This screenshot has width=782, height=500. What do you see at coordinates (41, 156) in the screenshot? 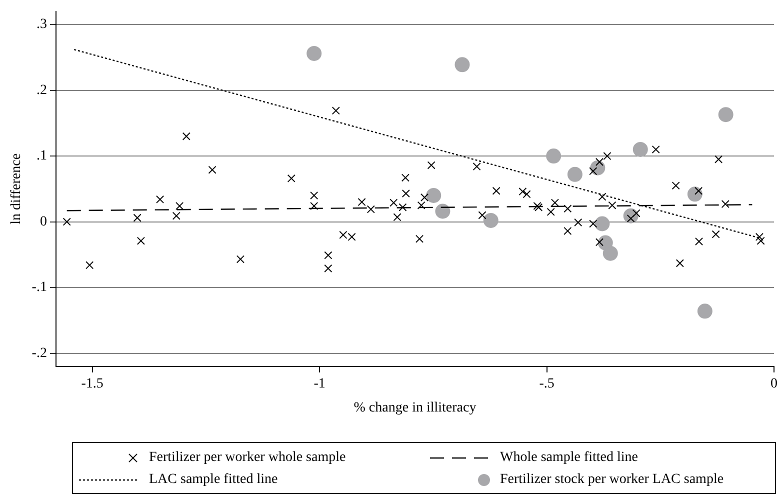
I see `y-tick-label: .1` at bounding box center [41, 156].